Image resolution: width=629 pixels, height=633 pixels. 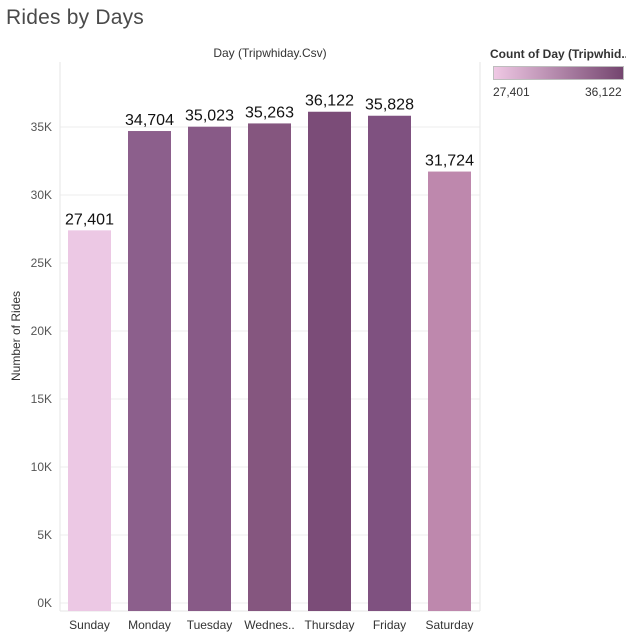 I want to click on y-tick-label: 35K, so click(x=41, y=127).